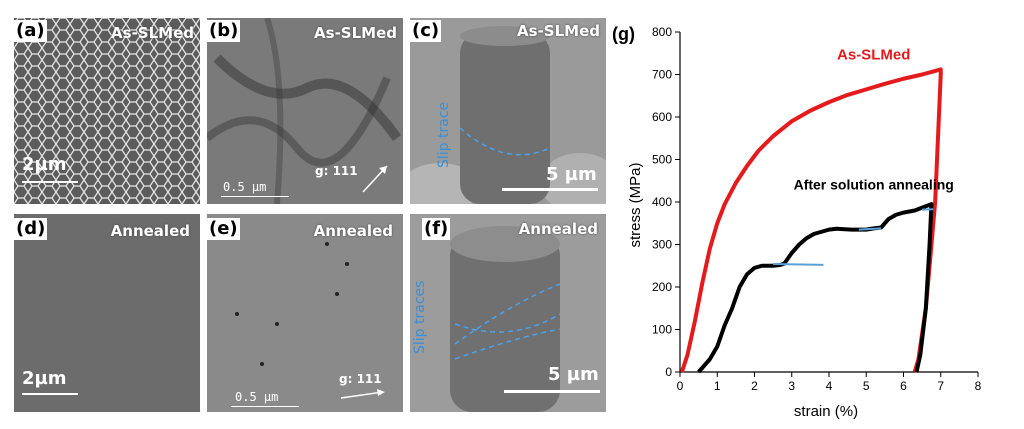 The image size is (1024, 429). What do you see at coordinates (362, 394) in the screenshot?
I see `g-vector-arrow-e` at bounding box center [362, 394].